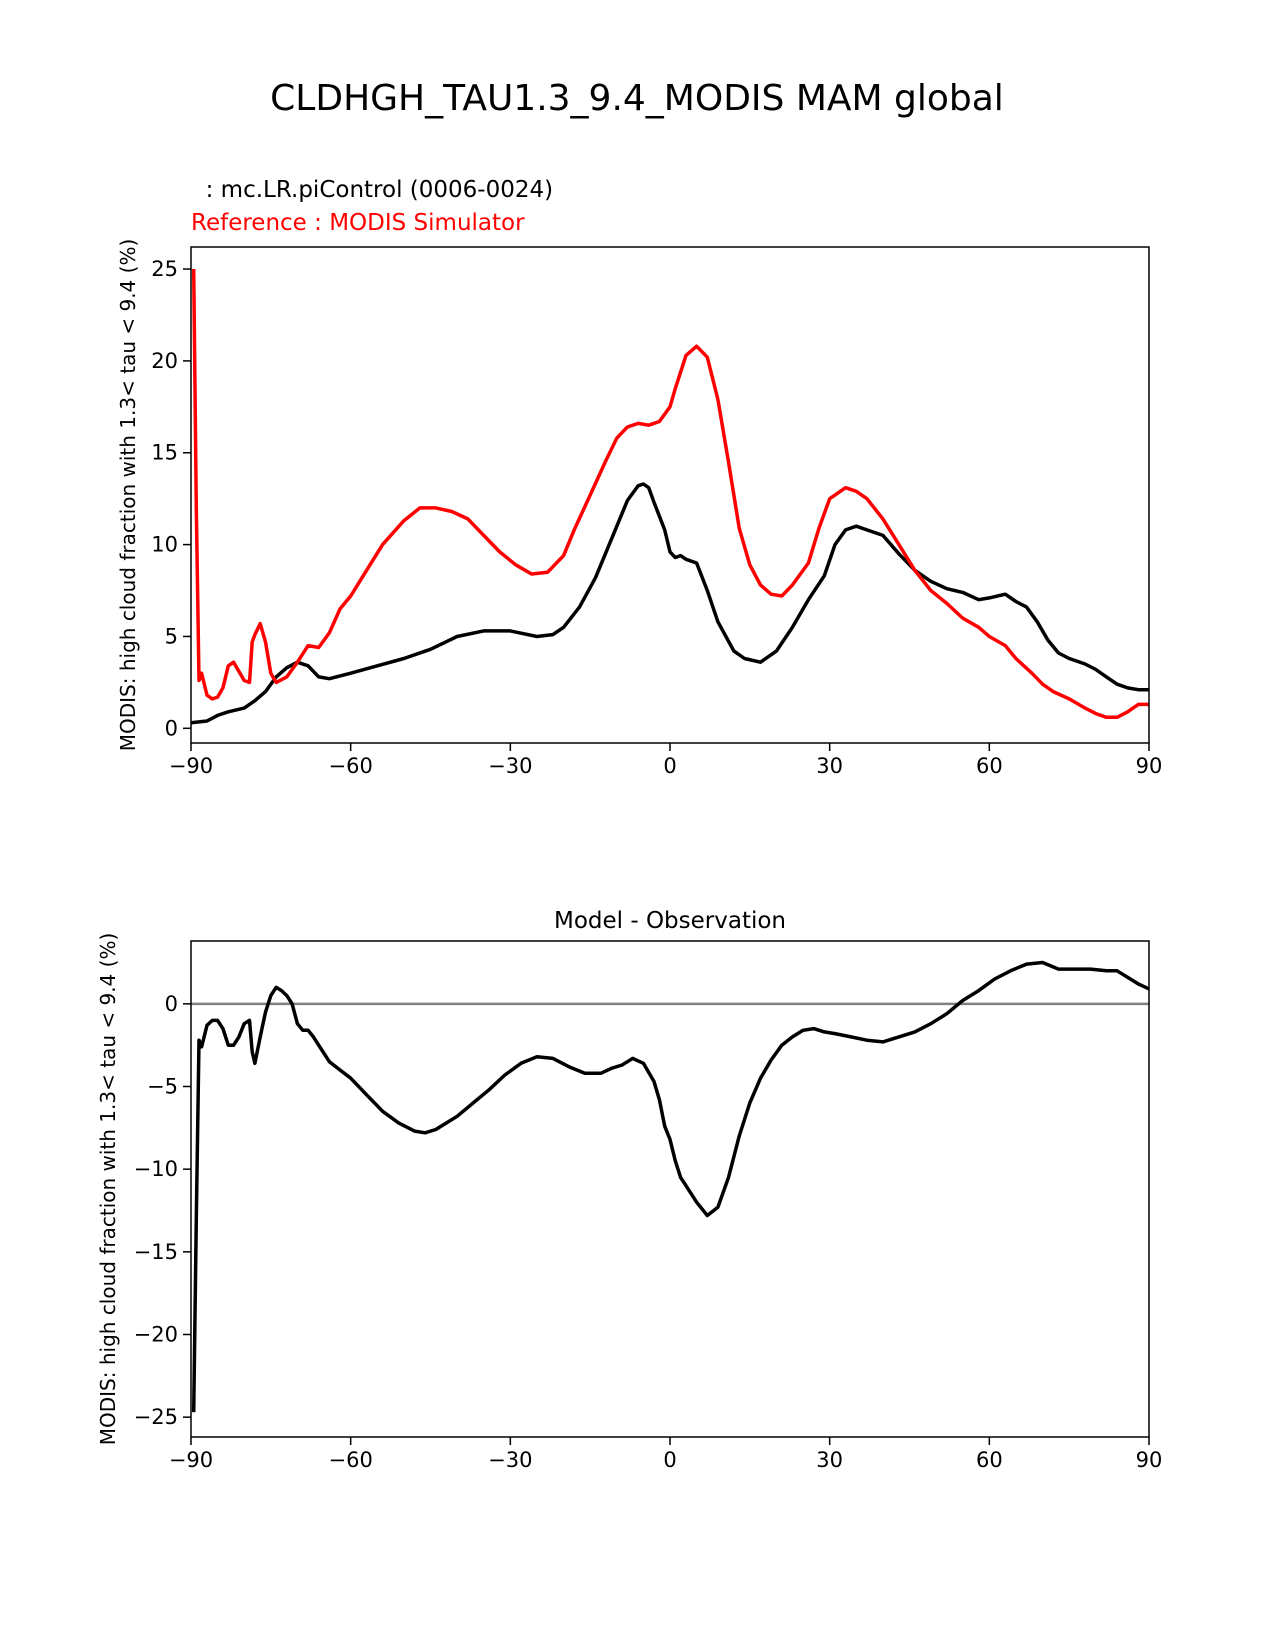  Describe the element at coordinates (164, 453) in the screenshot. I see `y-tick-label: 15` at that location.